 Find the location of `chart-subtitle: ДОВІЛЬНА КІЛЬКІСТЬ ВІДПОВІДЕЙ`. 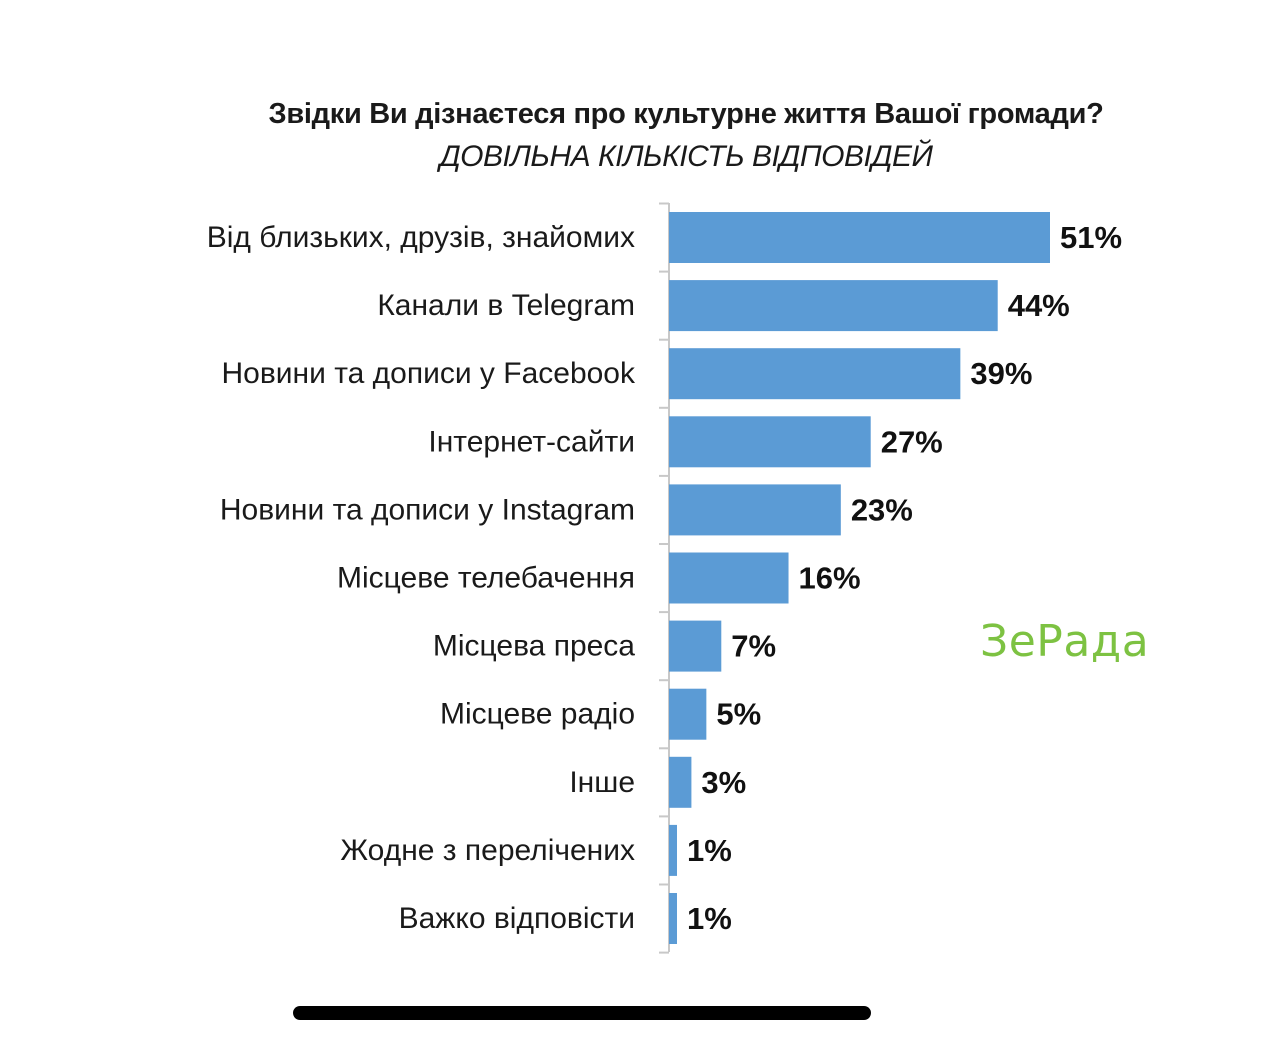

chart-subtitle: ДОВІЛЬНА КІЛЬКІСТЬ ВІДПОВІДЕЙ is located at coordinates (686, 156).